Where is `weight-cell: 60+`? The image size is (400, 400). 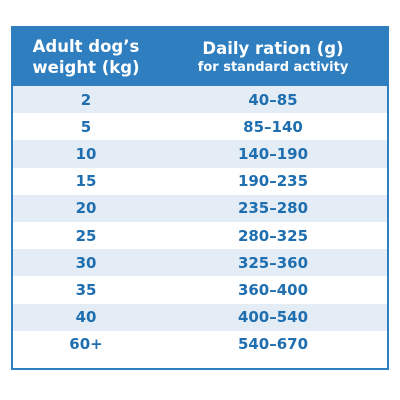
weight-cell: 60+ is located at coordinates (86, 344).